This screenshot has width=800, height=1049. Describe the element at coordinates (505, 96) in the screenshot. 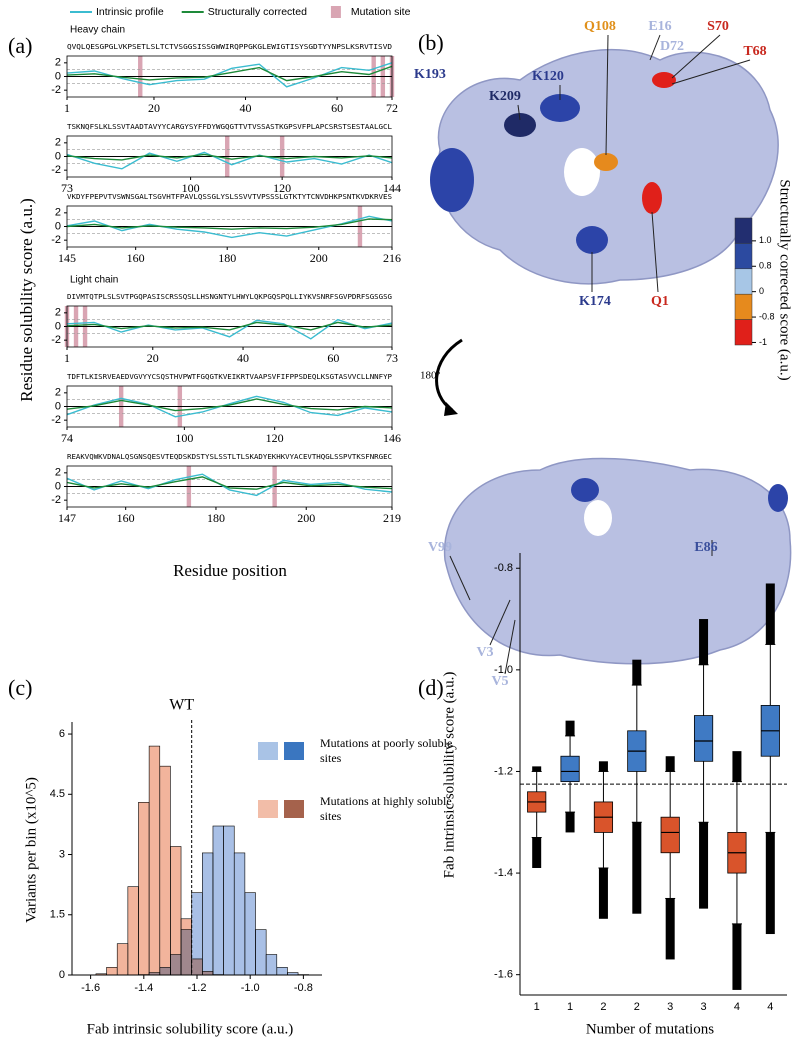

I see `residue-label: K209` at that location.